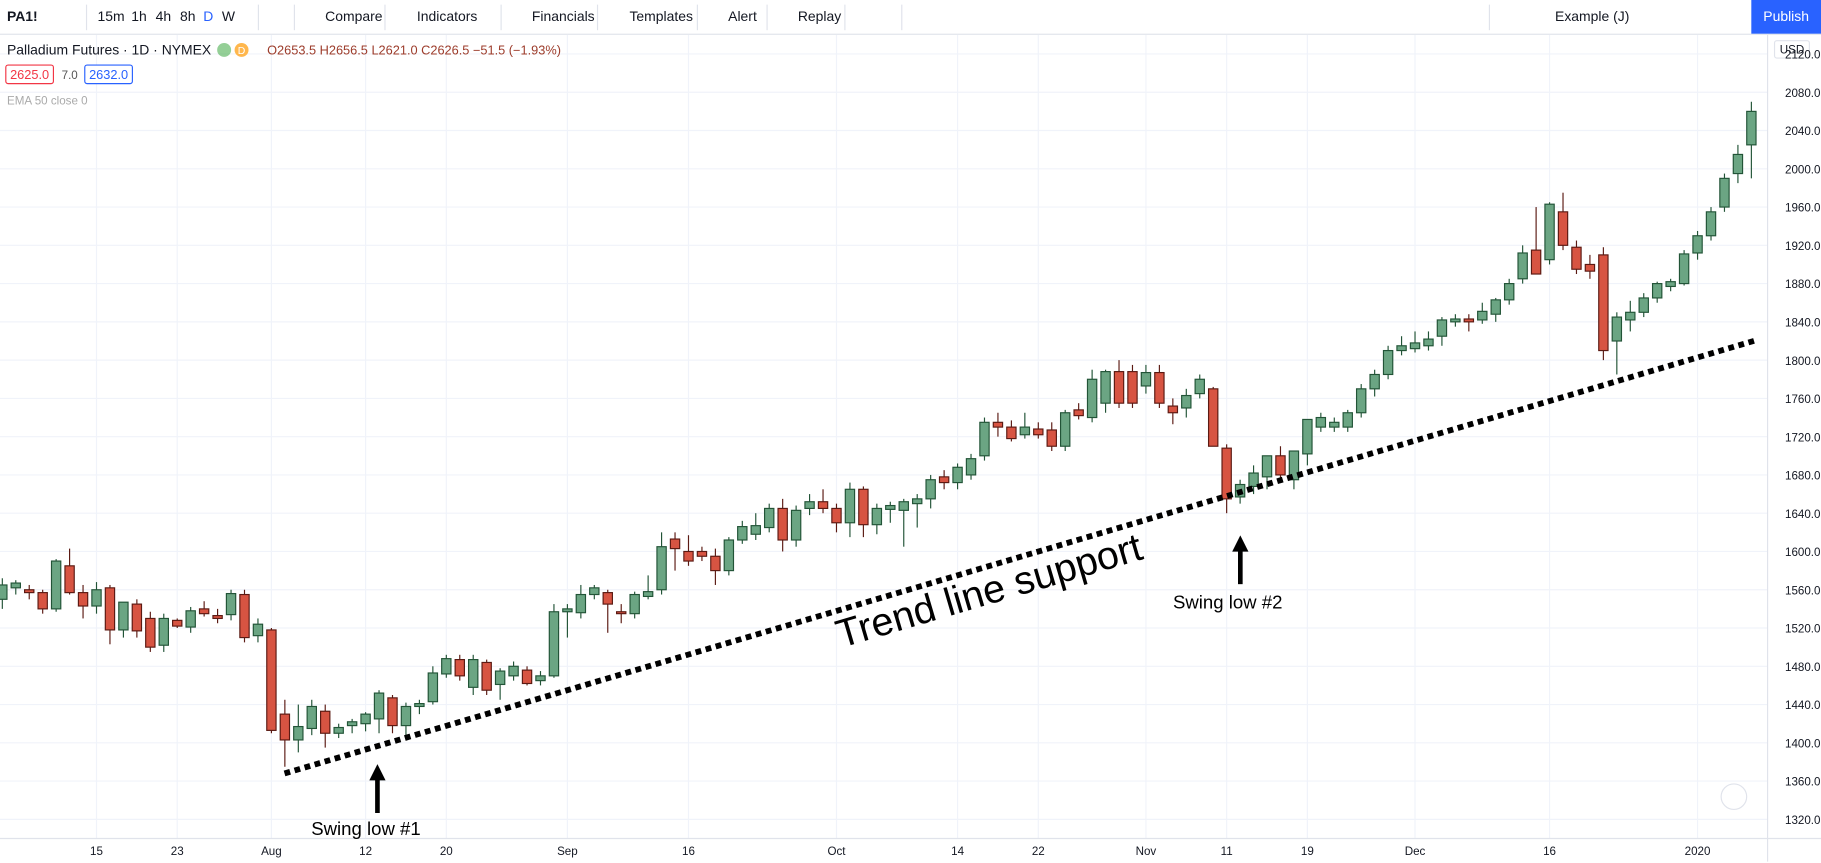  I want to click on ask-box, so click(108, 74).